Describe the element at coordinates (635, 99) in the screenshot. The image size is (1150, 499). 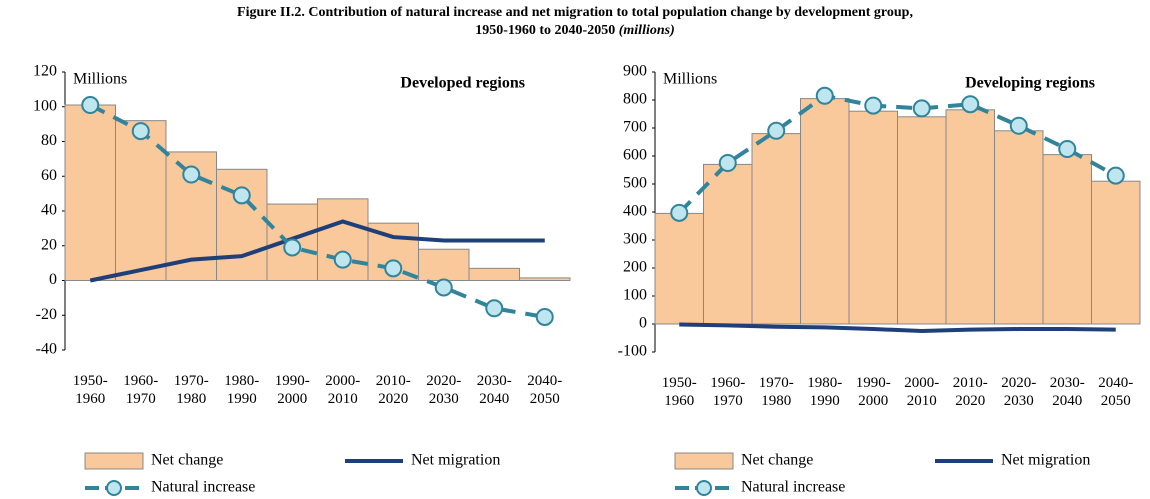
I see `y-tick-label: 800` at that location.